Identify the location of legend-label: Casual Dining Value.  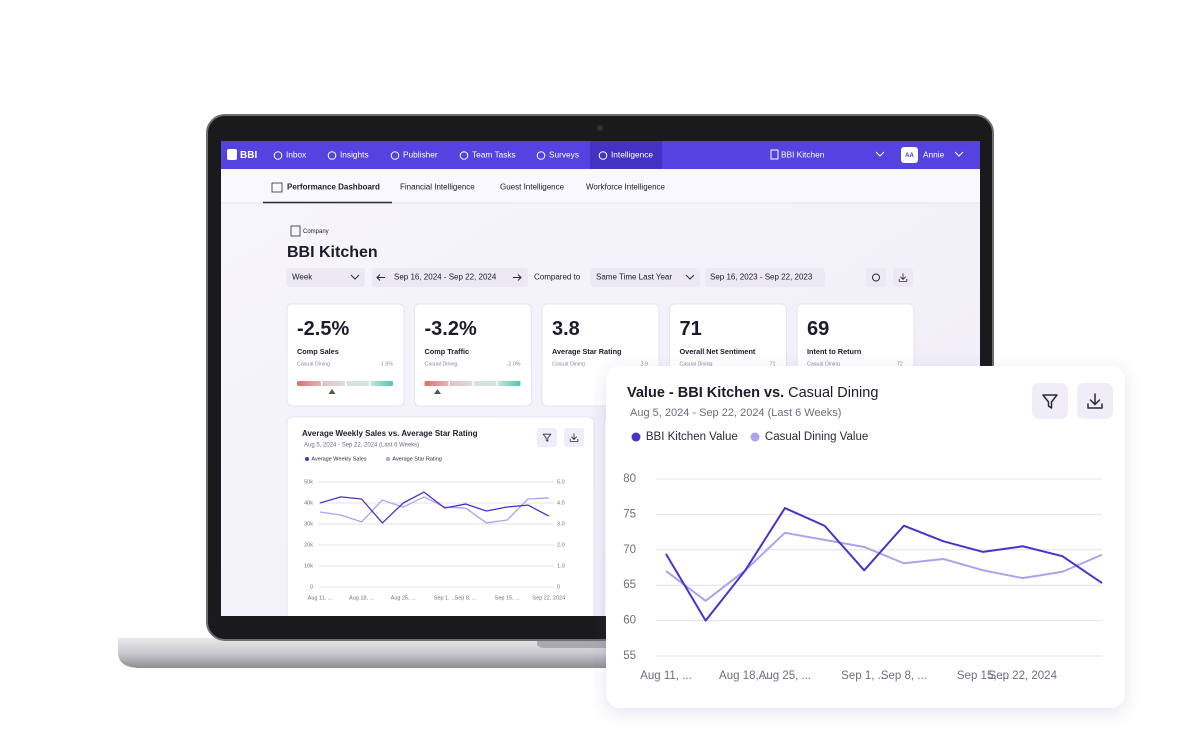
(816, 437).